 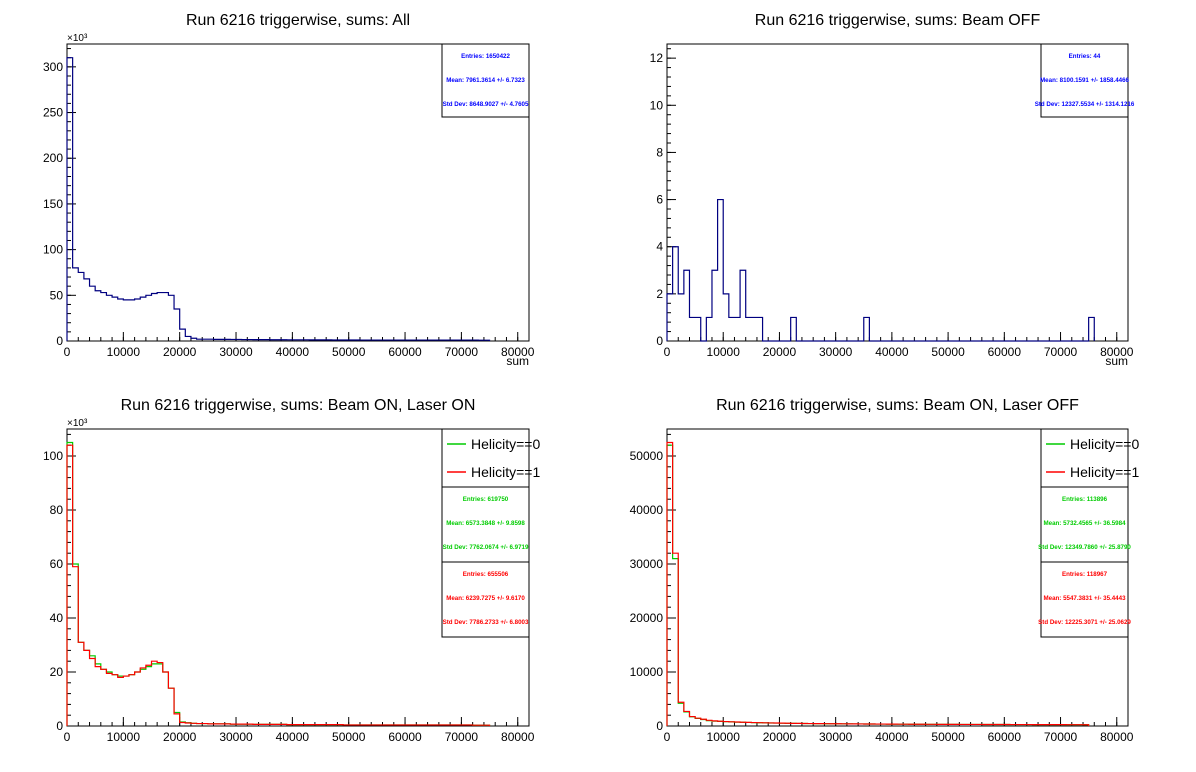 What do you see at coordinates (657, 105) in the screenshot?
I see `y-tick-label: 10` at bounding box center [657, 105].